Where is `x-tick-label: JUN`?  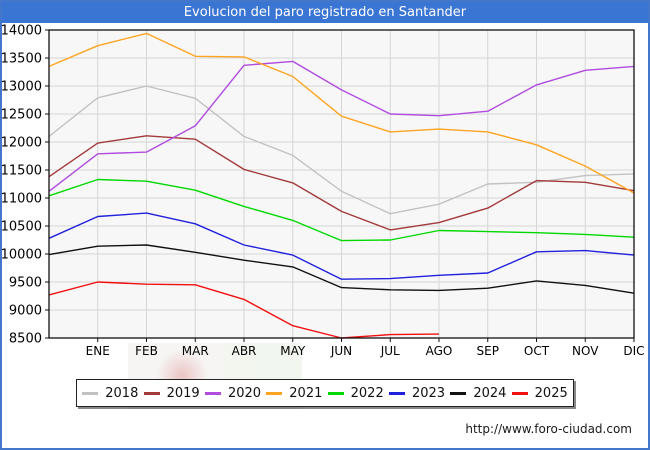
x-tick-label: JUN is located at coordinates (341, 351).